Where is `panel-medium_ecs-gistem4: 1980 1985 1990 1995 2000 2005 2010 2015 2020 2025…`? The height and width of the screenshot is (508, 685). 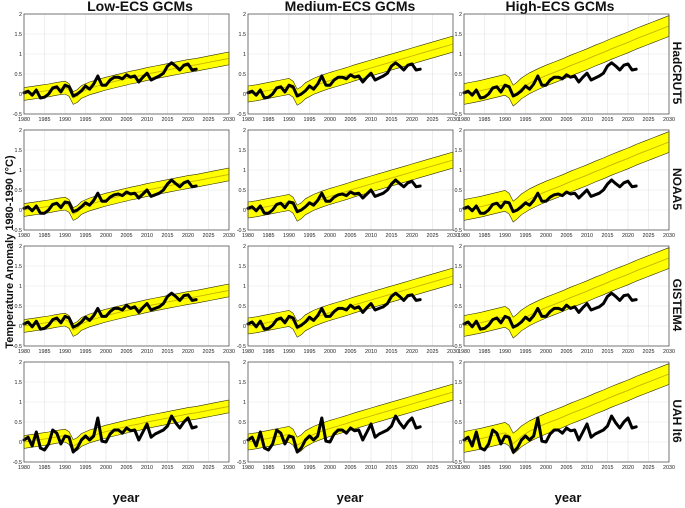 panel-medium_ecs-gistem4: 1980 1985 1990 1995 2000 2005 2010 2015 2020 2025… is located at coordinates (348, 299).